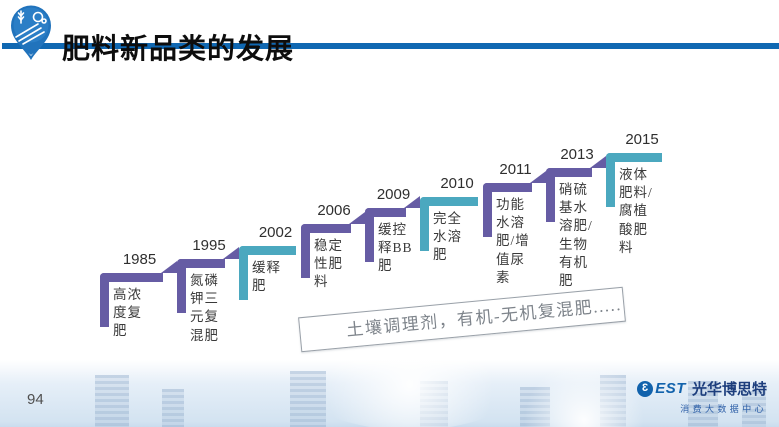 This screenshot has width=779, height=427. Describe the element at coordinates (209, 245) in the screenshot. I see `step-year: 1995` at that location.